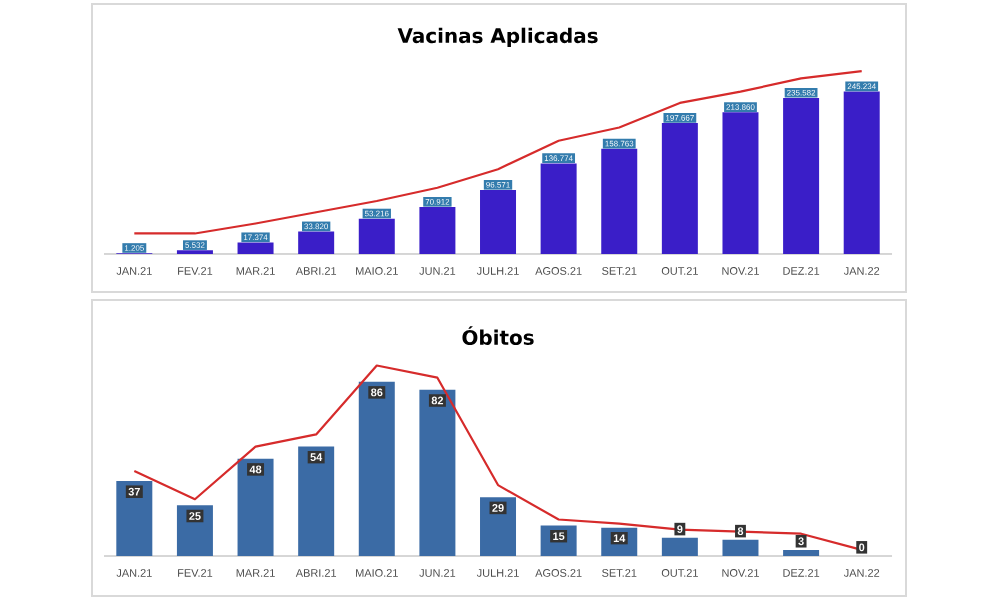 The image size is (998, 600). Describe the element at coordinates (497, 37) in the screenshot. I see `chart-title: Vacinas Aplicadas` at that location.